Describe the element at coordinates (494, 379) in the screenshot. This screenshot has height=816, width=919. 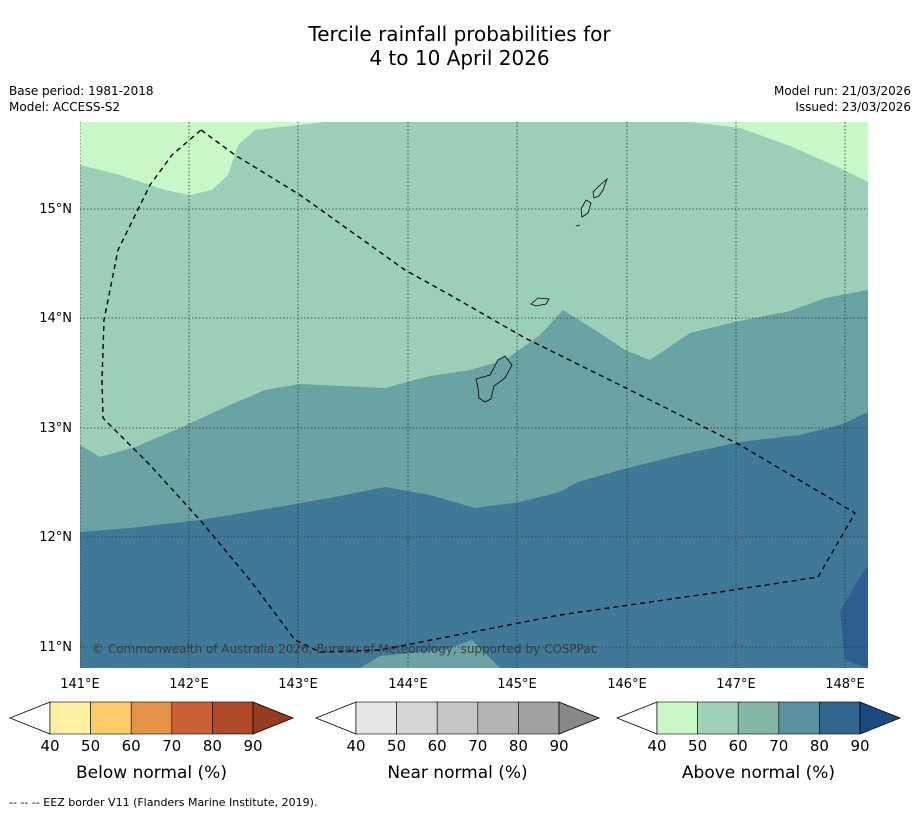
I see `island-guam` at that location.